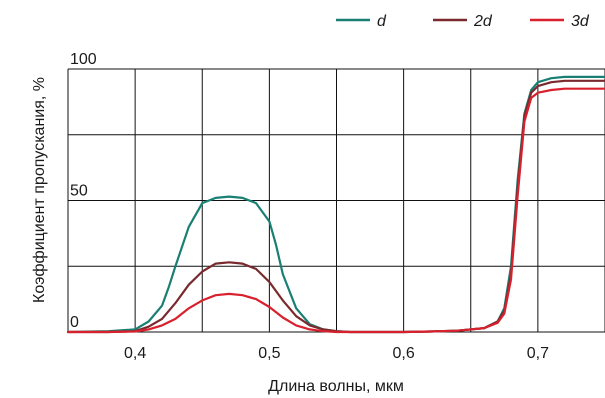 The image size is (605, 398). I want to click on x-tick-label: 0,7, so click(538, 353).